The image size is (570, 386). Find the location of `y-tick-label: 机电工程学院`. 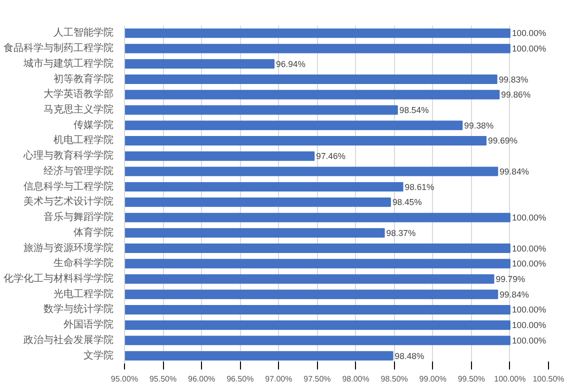

y-tick-label: 机电工程学院 is located at coordinates (84, 140).